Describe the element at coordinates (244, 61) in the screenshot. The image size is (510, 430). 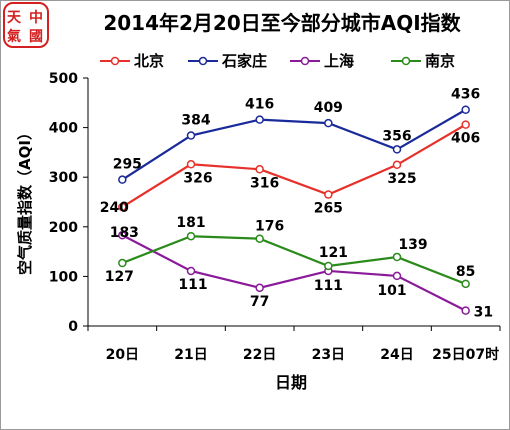
I see `legend-label: 石家庄` at that location.